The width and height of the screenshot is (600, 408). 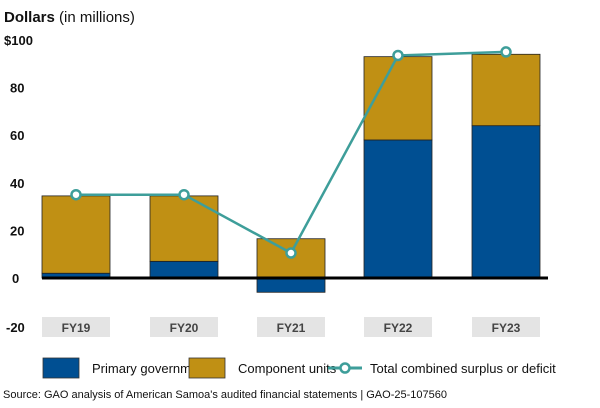 What do you see at coordinates (287, 368) in the screenshot?
I see `legend-label-component: Component units` at bounding box center [287, 368].